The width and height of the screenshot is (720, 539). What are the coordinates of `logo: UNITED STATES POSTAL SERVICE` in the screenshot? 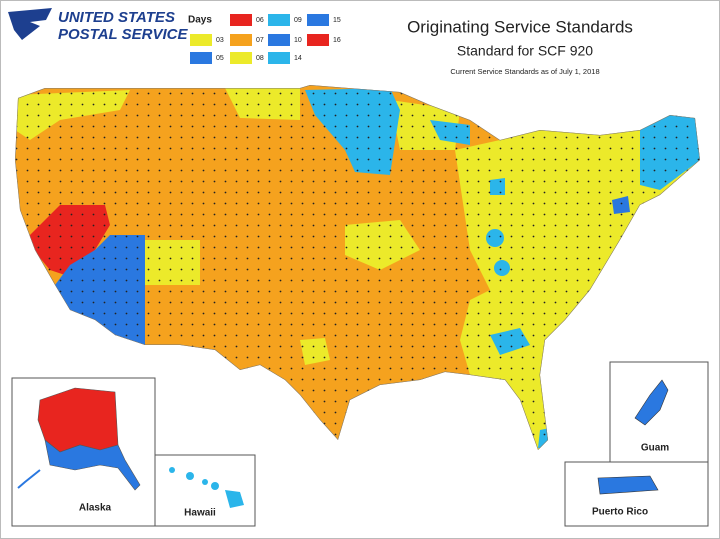 It's located at (98, 25).